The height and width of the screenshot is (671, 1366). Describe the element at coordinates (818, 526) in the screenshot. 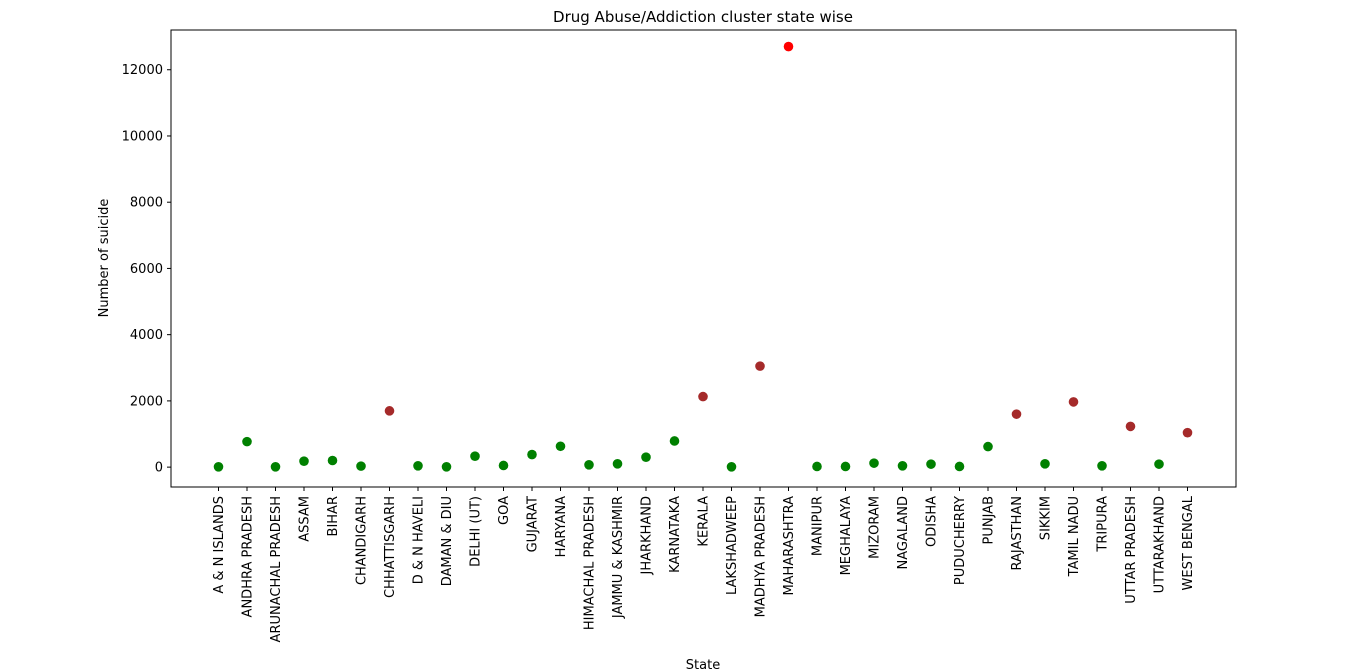

I see `x-tick-label: MANIPUR` at that location.